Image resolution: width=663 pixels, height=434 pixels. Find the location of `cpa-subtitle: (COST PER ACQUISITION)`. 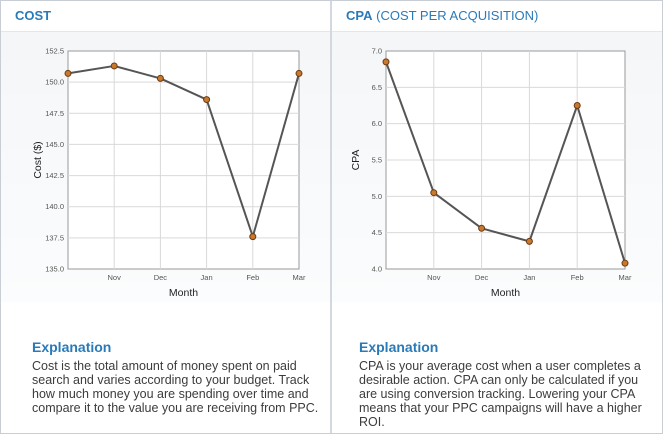

cpa-subtitle: (COST PER ACQUISITION) is located at coordinates (457, 15).